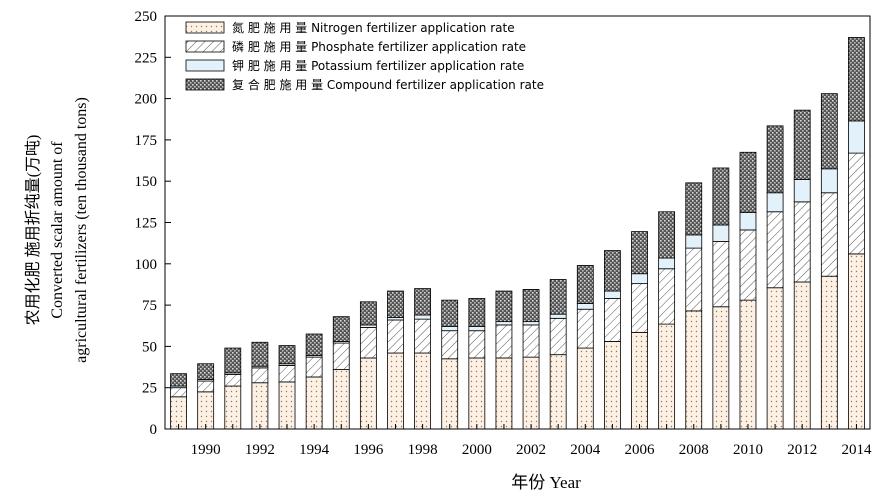 The height and width of the screenshot is (496, 886). I want to click on y-tick-label-175: 175, so click(146, 141).